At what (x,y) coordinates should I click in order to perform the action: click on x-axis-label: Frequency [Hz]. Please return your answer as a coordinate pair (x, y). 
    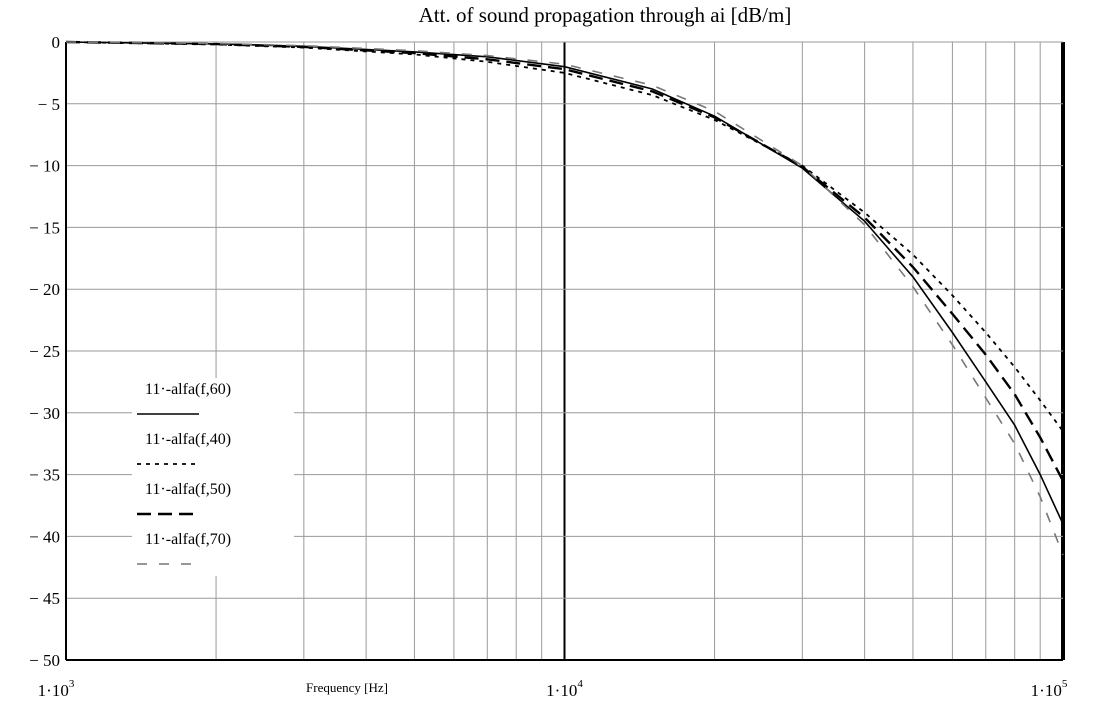
    Looking at the image, I should click on (347, 687).